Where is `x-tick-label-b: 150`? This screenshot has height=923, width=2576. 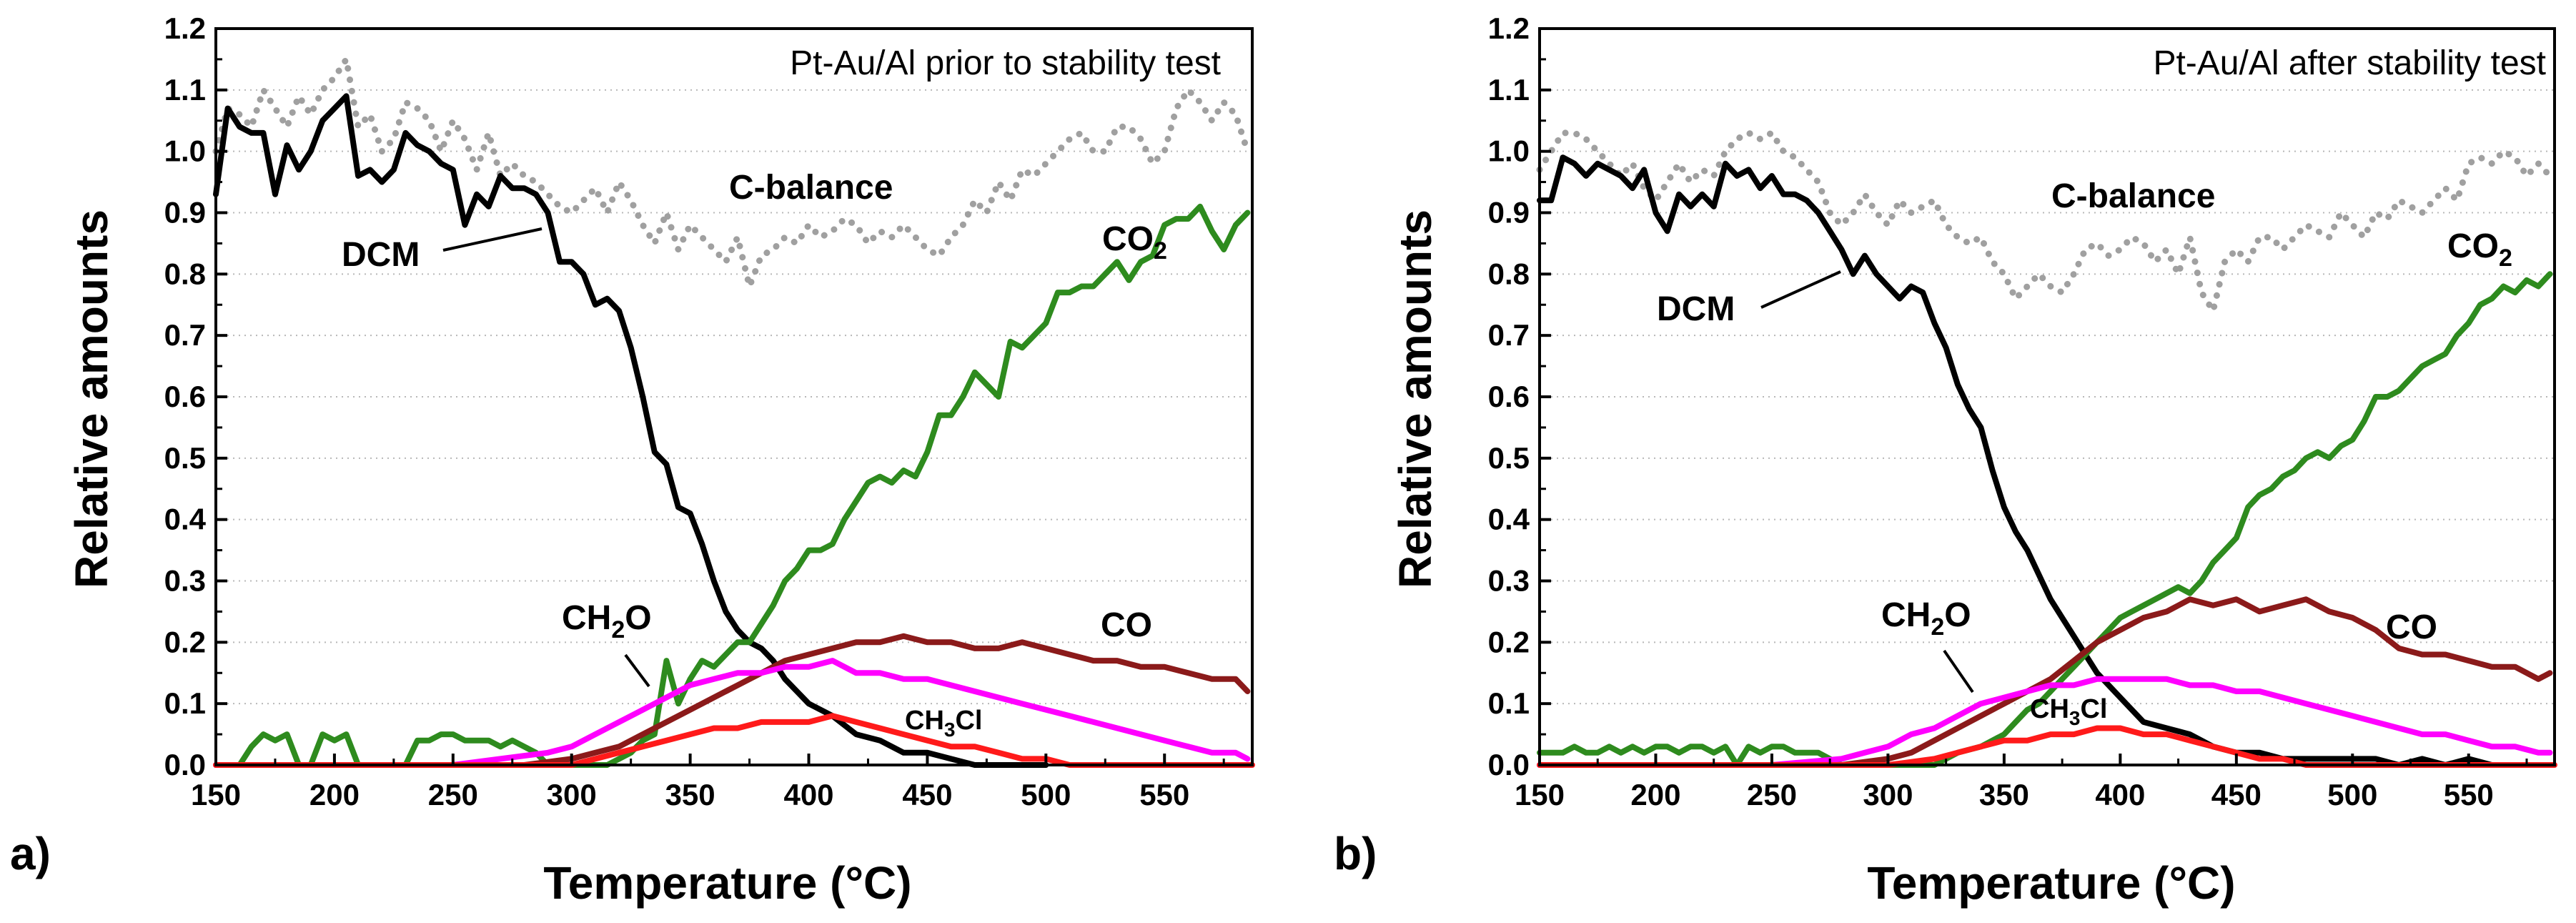 x-tick-label-b: 150 is located at coordinates (1540, 794).